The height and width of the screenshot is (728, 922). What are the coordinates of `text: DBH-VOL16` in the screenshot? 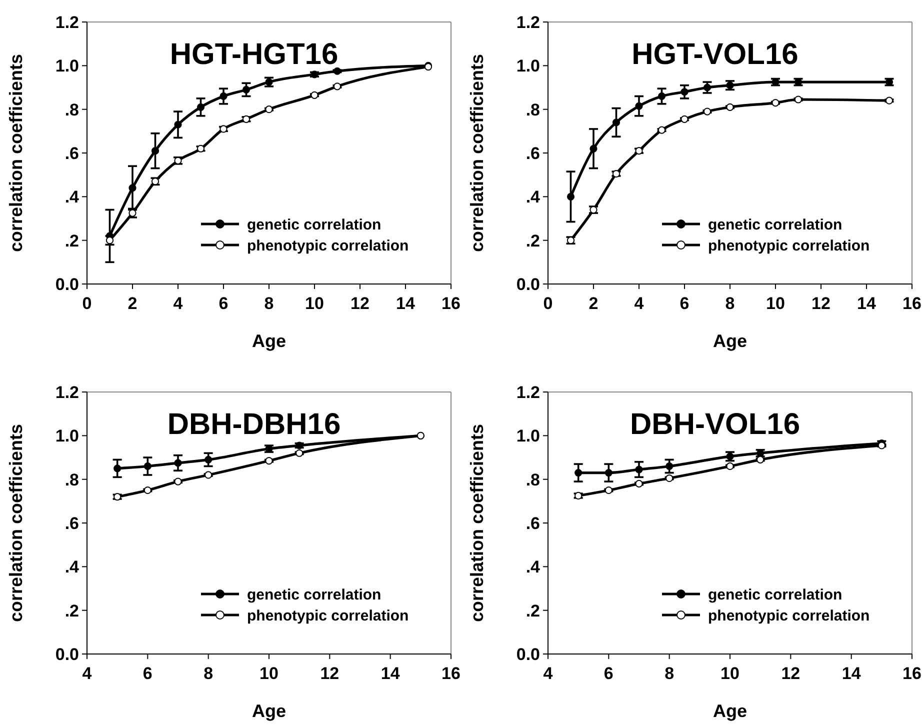 It's located at (715, 424).